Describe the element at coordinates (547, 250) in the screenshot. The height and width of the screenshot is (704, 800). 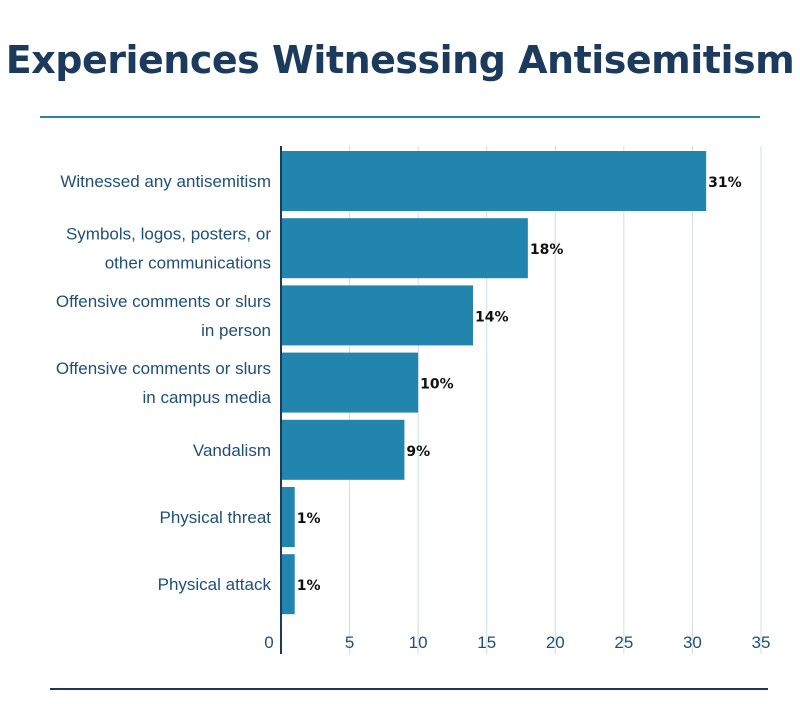
I see `data-label: 18%` at that location.